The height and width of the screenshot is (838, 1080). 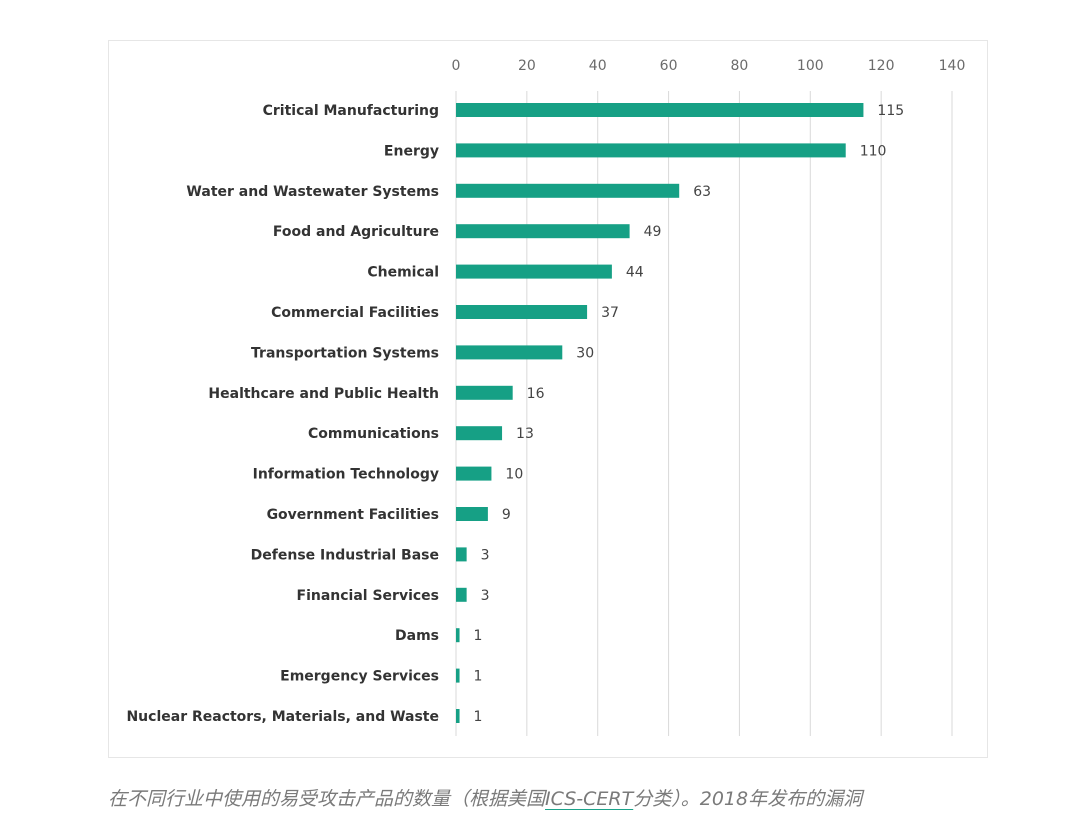 I want to click on category-label-7: Healthcare and Public Health, so click(x=323, y=394).